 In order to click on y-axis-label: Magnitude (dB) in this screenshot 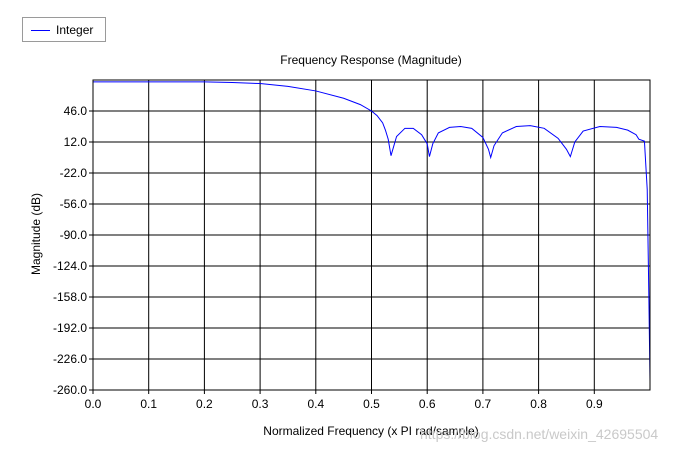, I will do `click(36, 234)`.